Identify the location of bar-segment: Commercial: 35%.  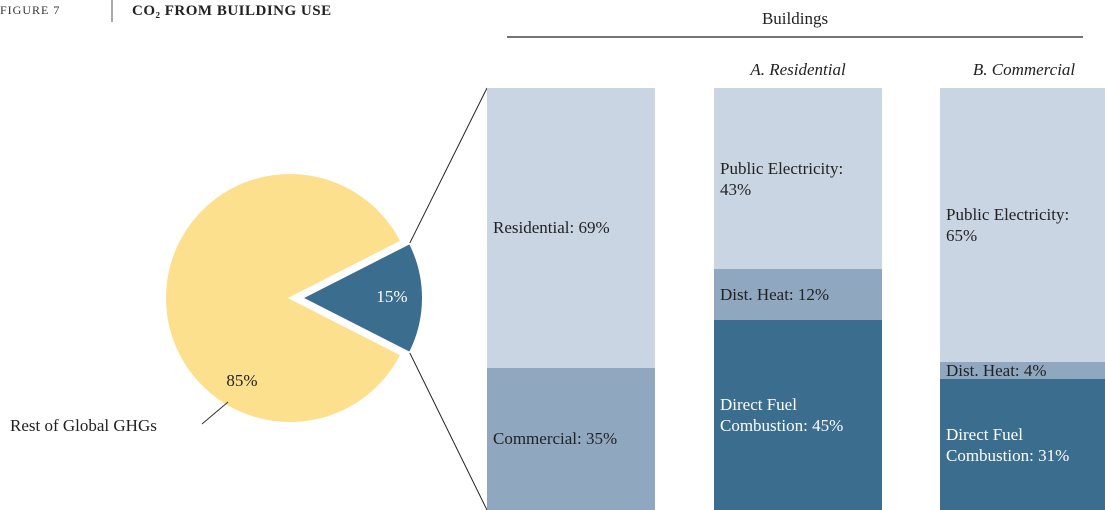
(571, 438).